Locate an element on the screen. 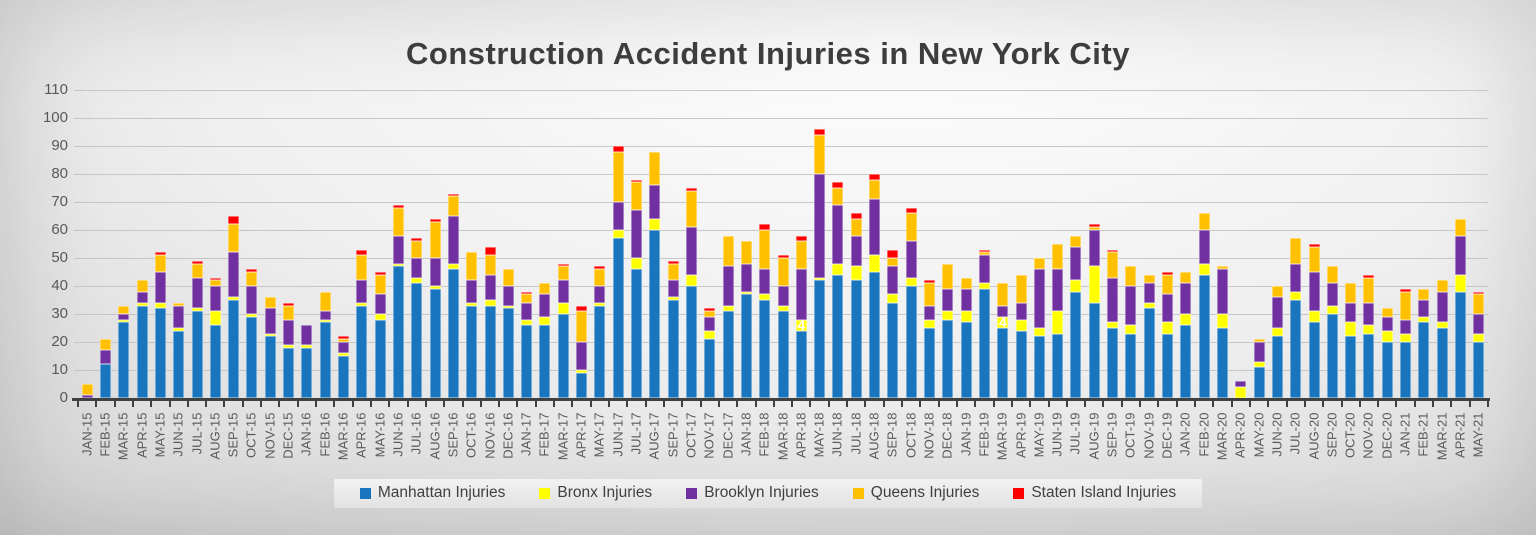 The width and height of the screenshot is (1536, 535). x-axis-label-may-17: MAY-17 is located at coordinates (599, 435).